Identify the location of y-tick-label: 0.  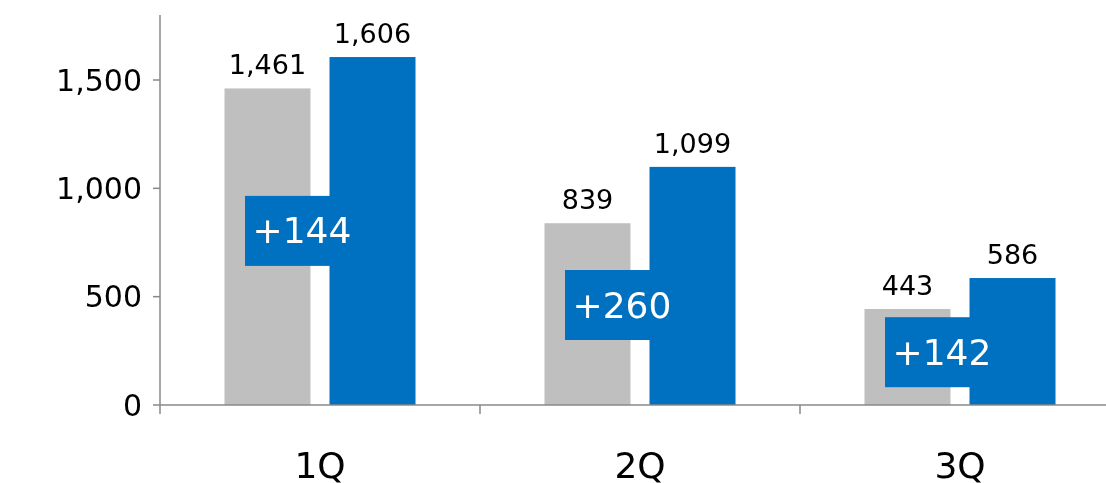
(132, 405).